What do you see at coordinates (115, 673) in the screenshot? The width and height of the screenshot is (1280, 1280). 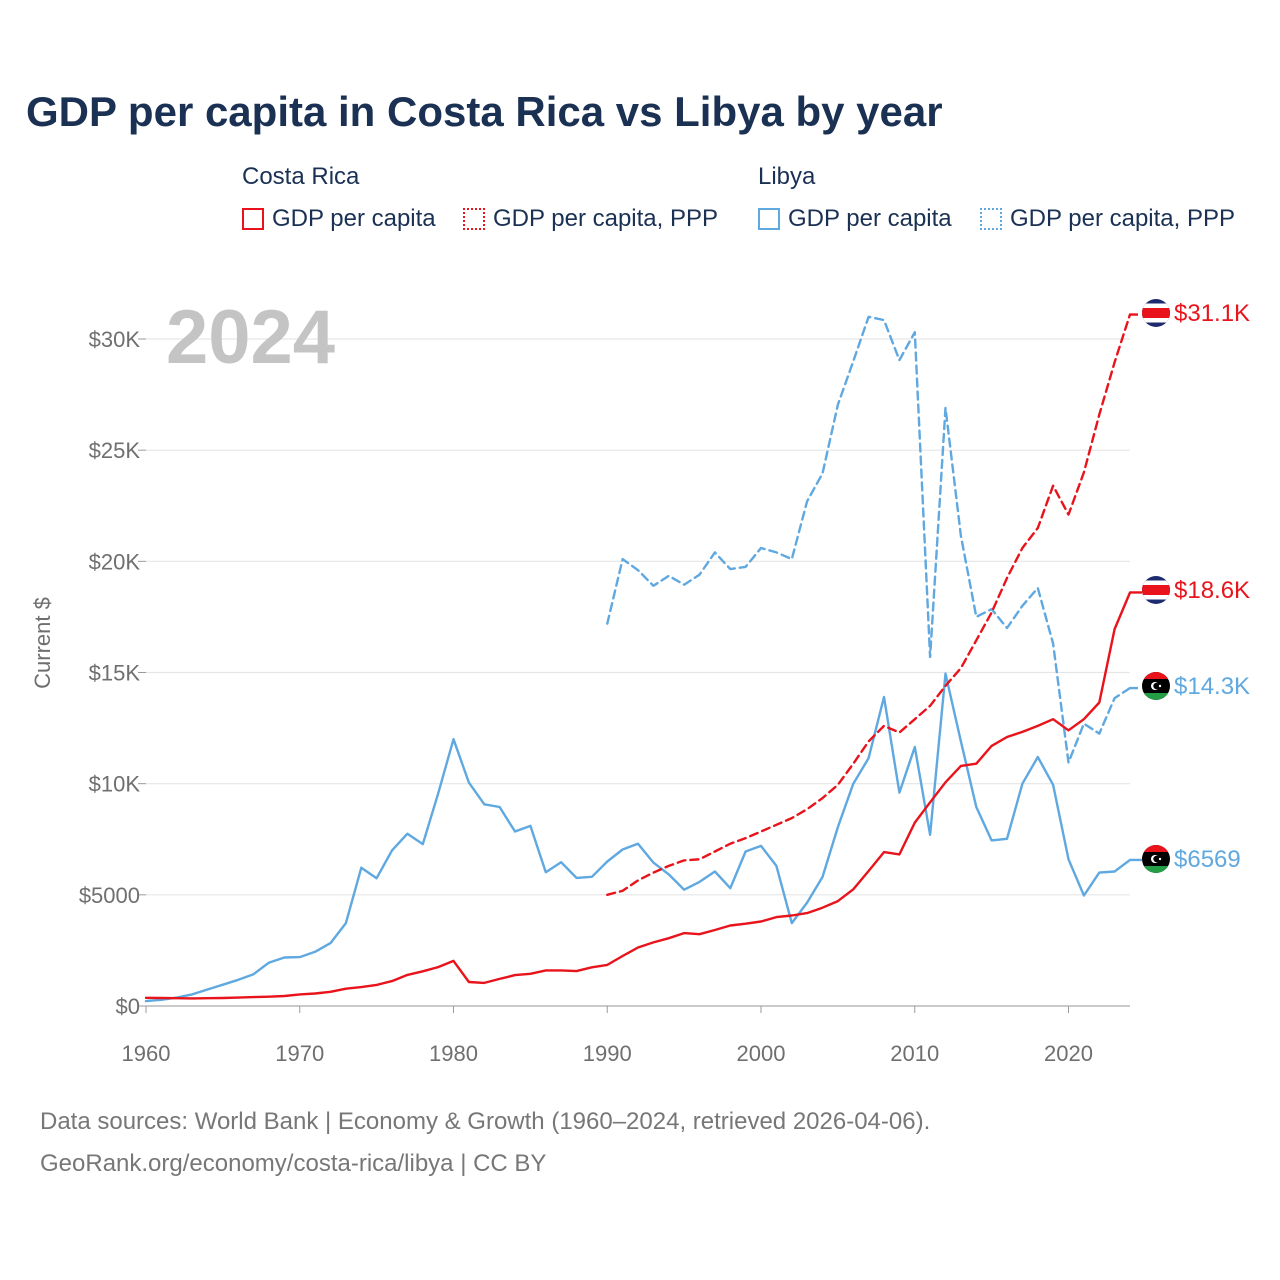 I see `y-tick-label: $15K` at bounding box center [115, 673].